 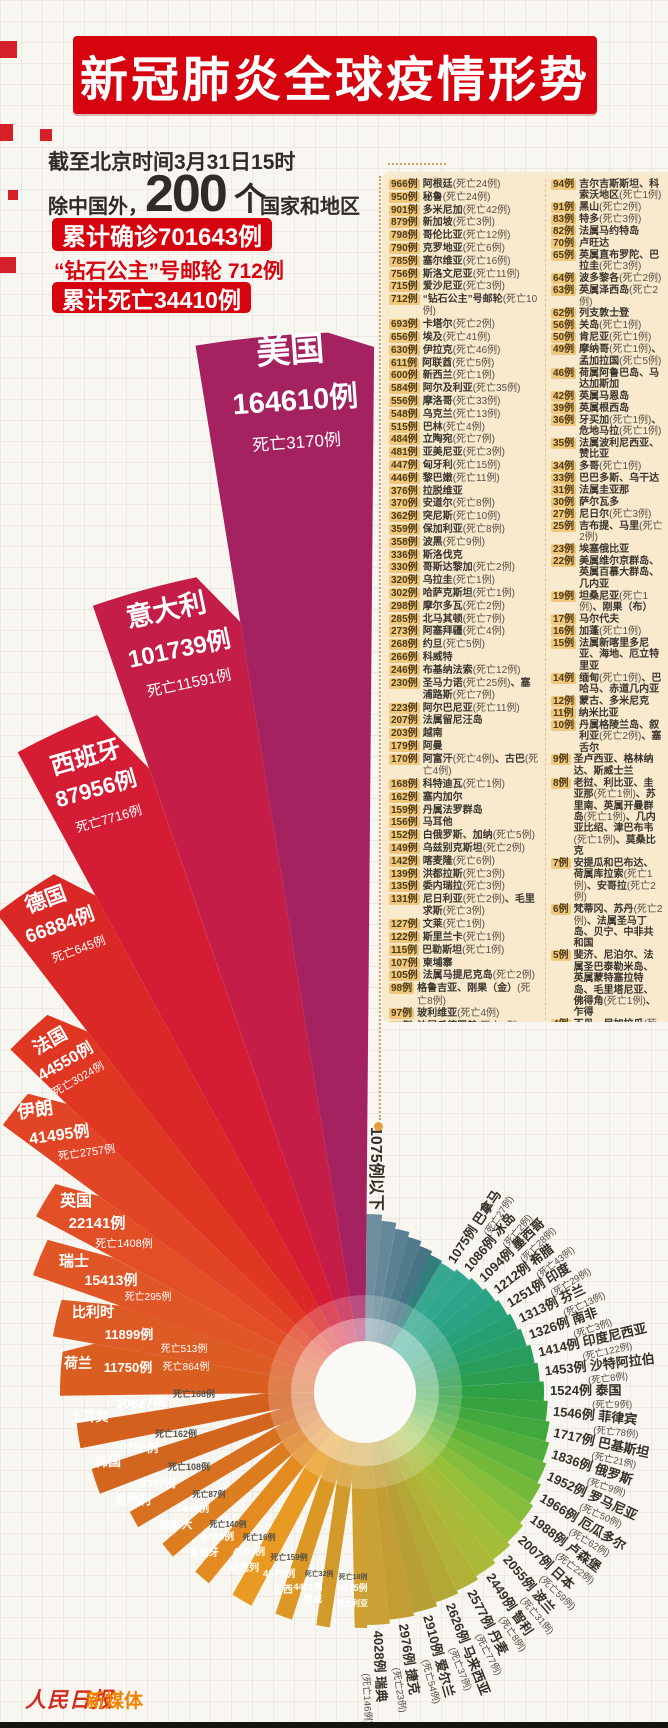 I want to click on list-item: 207例 法属留尼汪岛, so click(x=464, y=721).